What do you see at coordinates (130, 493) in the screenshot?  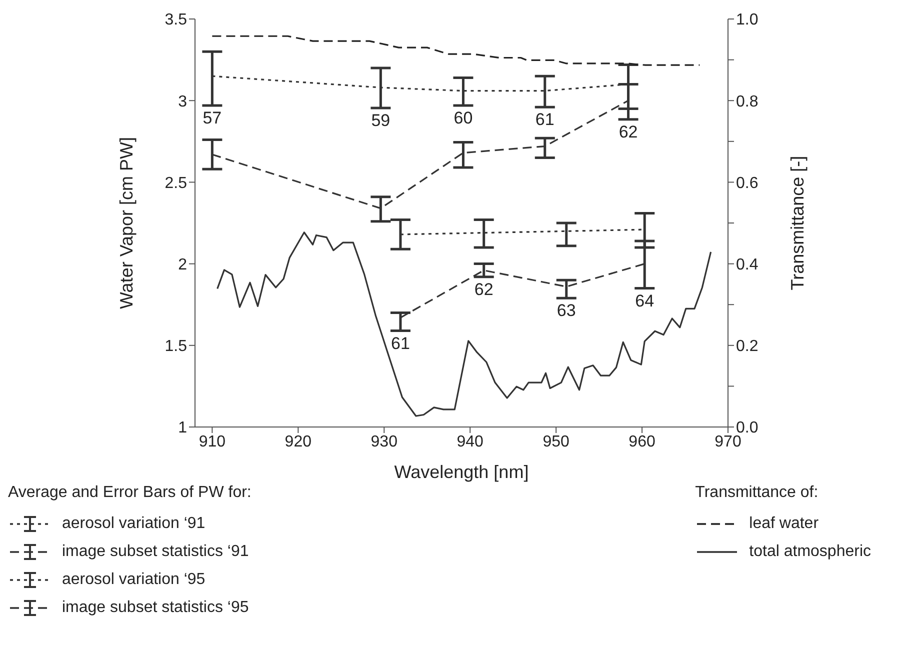 I see `legend-title: Average and Error Bars of PW for:` at bounding box center [130, 493].